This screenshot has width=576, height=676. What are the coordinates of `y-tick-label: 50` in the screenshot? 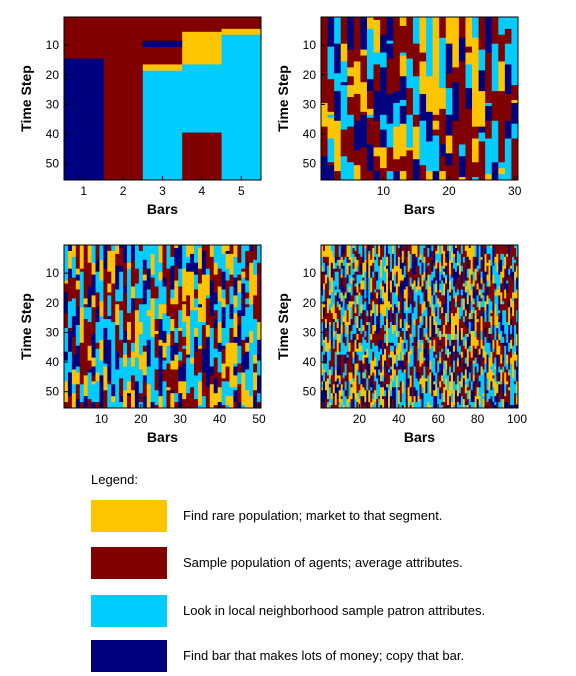 It's located at (53, 392).